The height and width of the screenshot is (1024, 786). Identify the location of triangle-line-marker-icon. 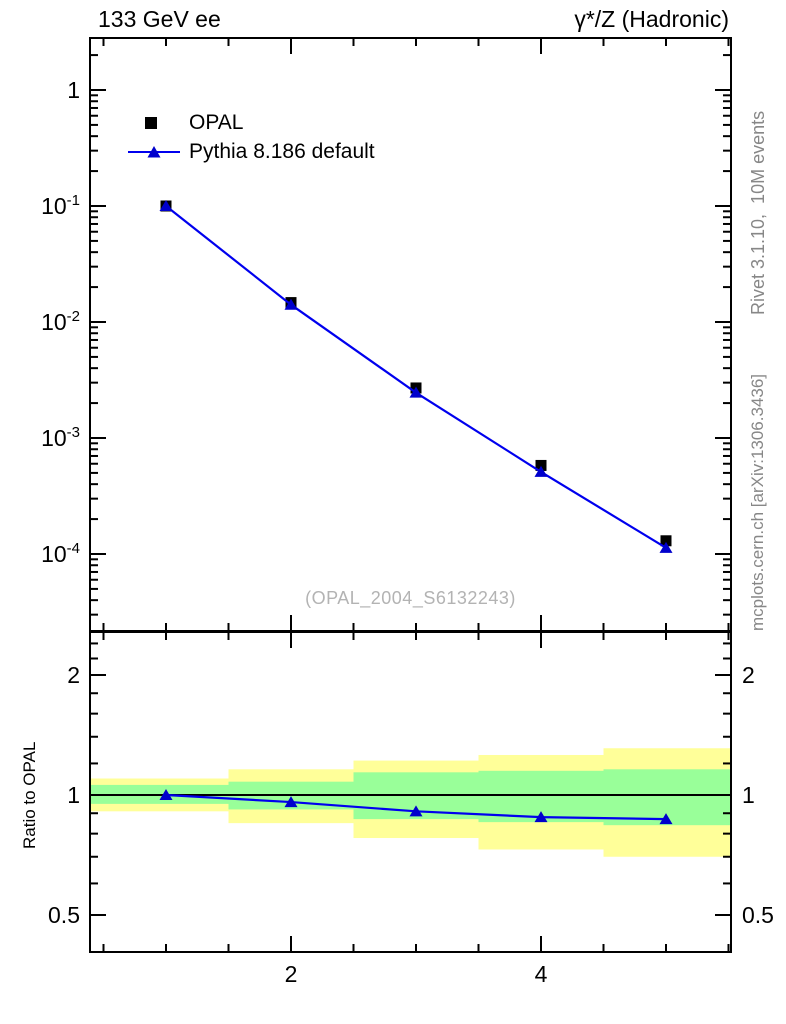
(154, 151).